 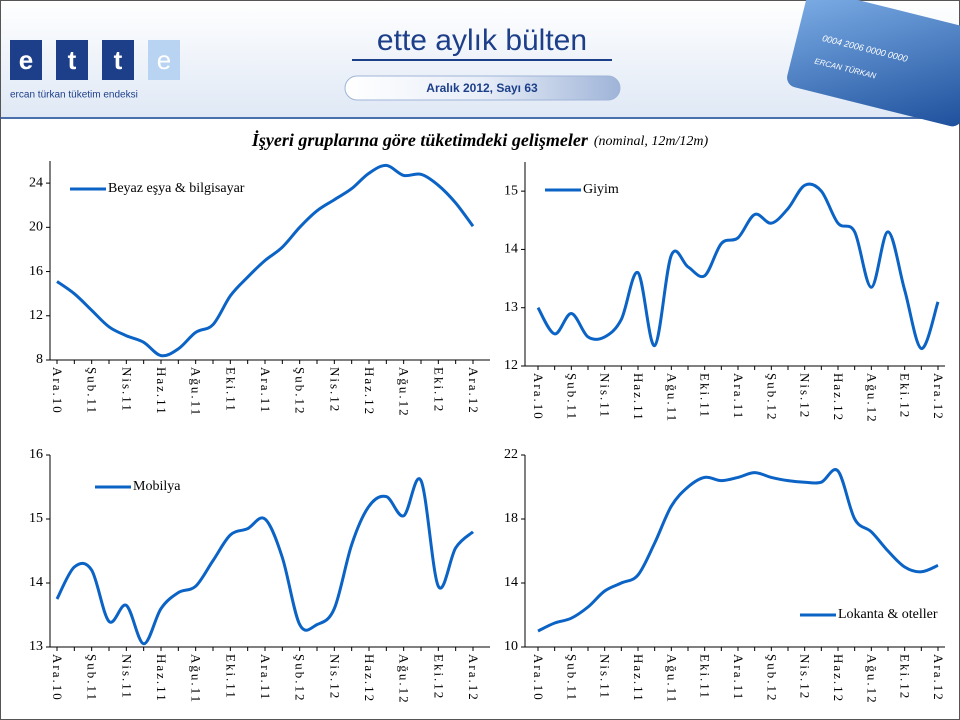 What do you see at coordinates (511, 518) in the screenshot?
I see `y-tick-label: 18` at bounding box center [511, 518].